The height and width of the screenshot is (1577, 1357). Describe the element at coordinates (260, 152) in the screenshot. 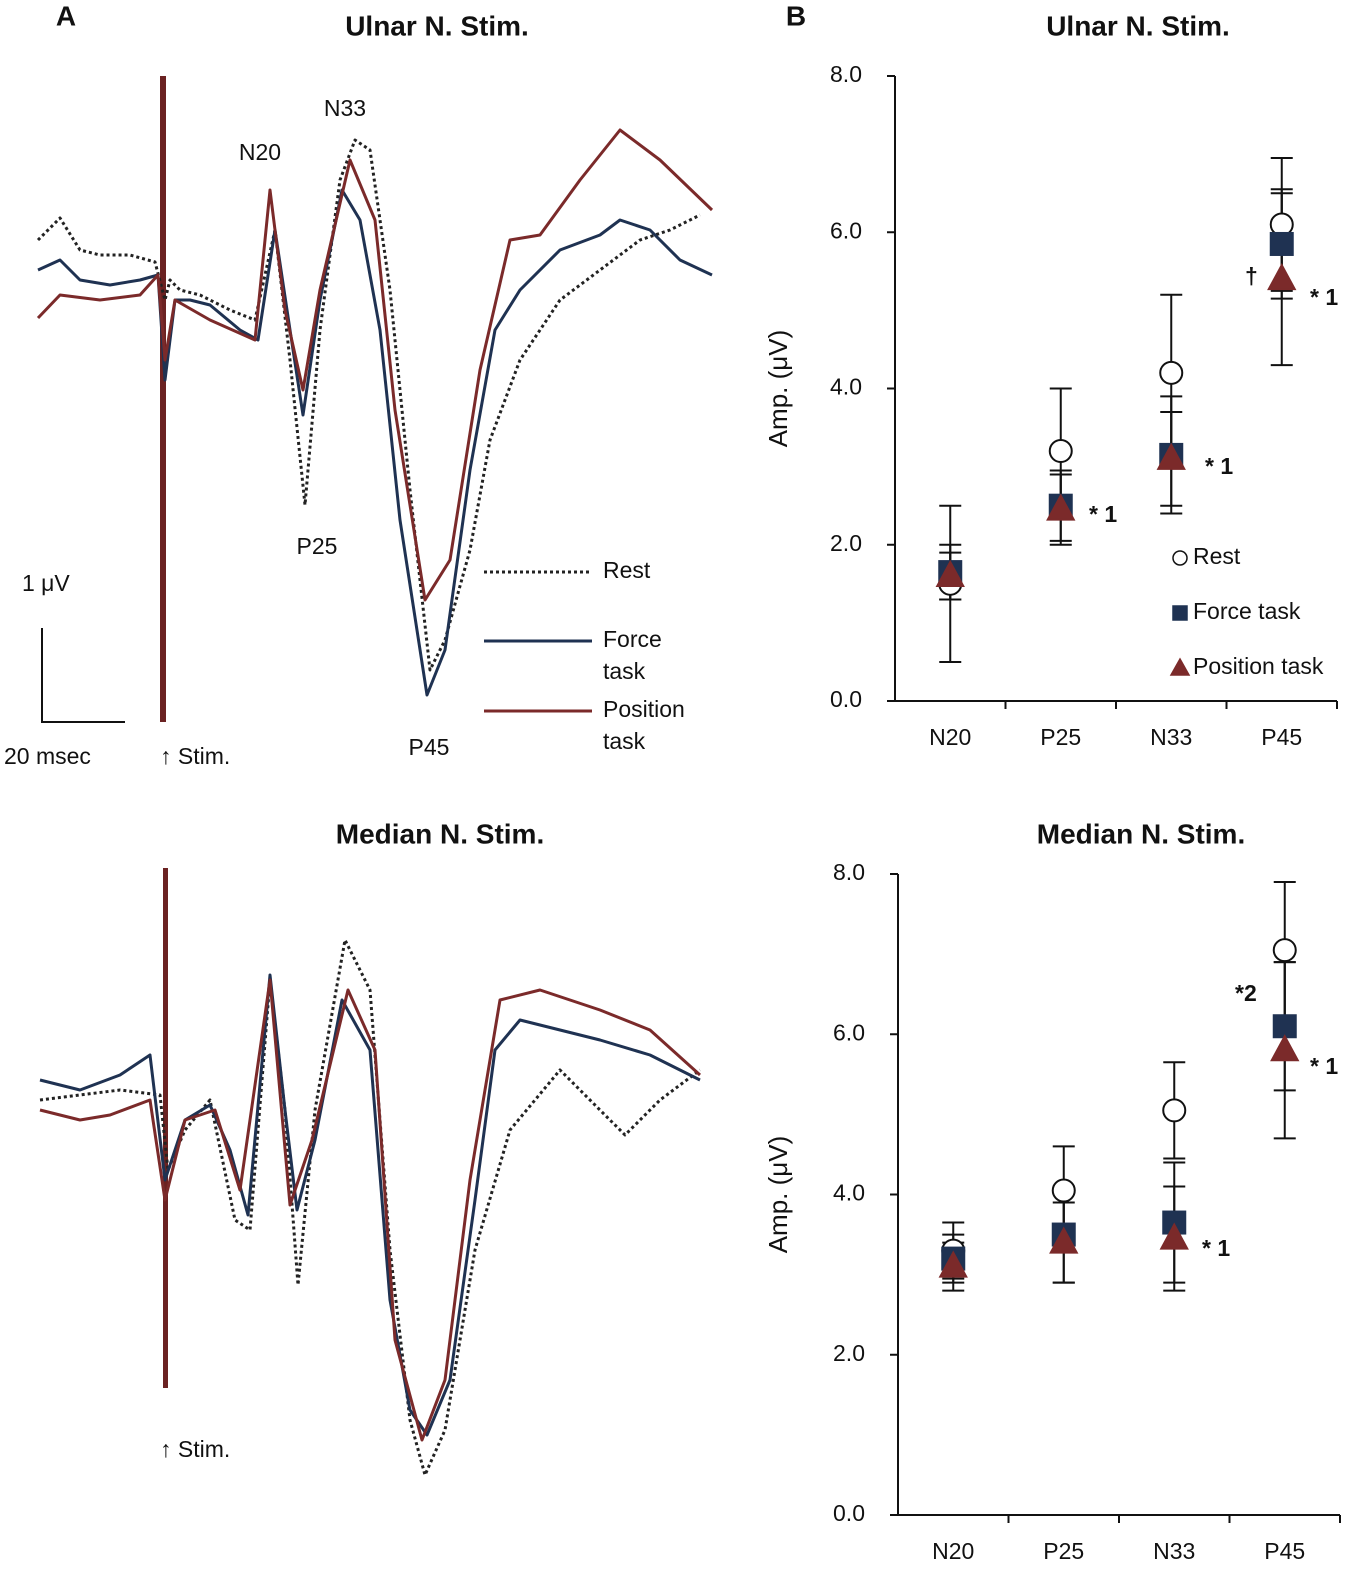

I see `peak-label: N20` at that location.